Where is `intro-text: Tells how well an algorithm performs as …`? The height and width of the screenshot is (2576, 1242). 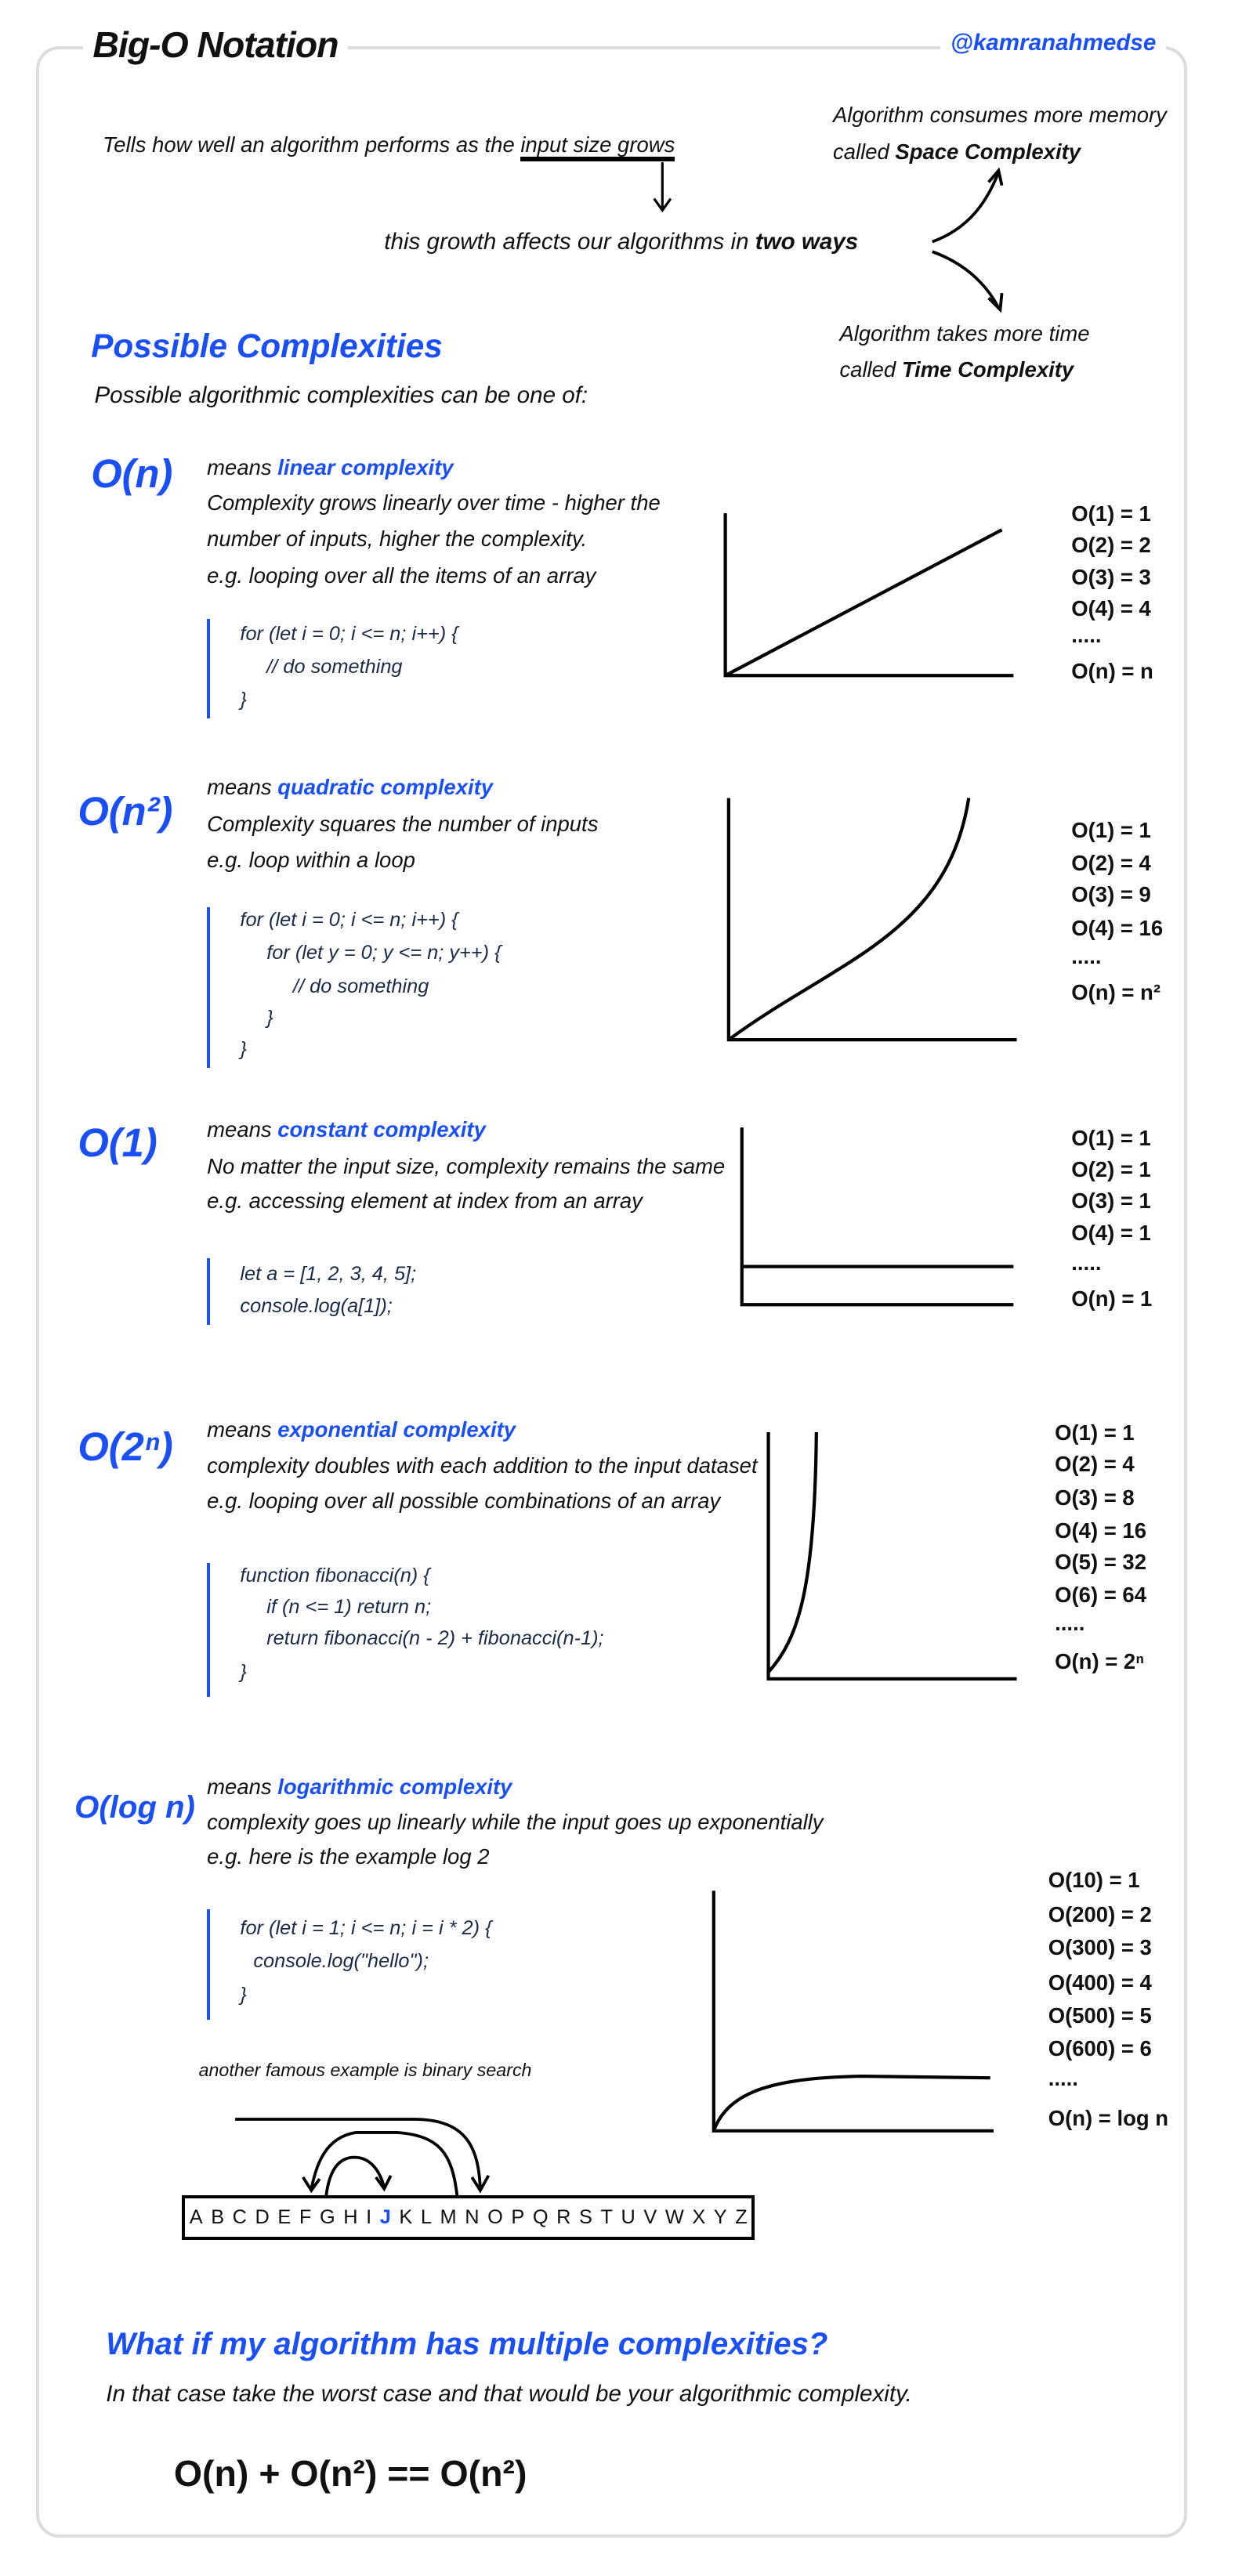
intro-text: Tells how well an algorithm performs as … is located at coordinates (312, 144).